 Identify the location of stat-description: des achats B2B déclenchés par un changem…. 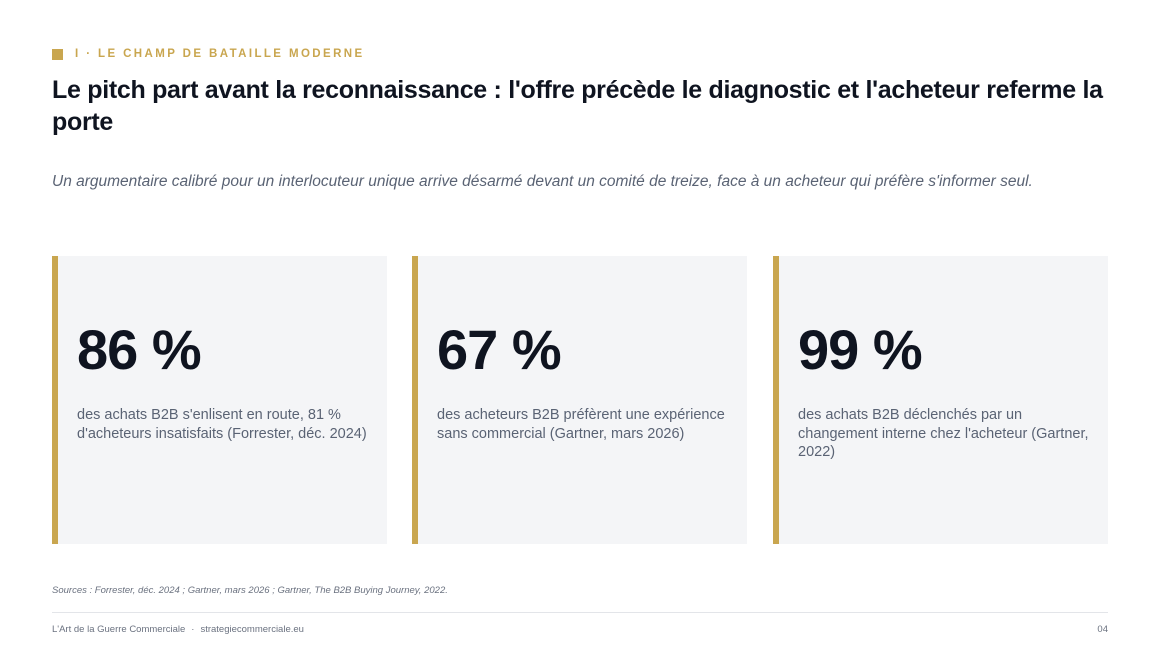
(943, 433).